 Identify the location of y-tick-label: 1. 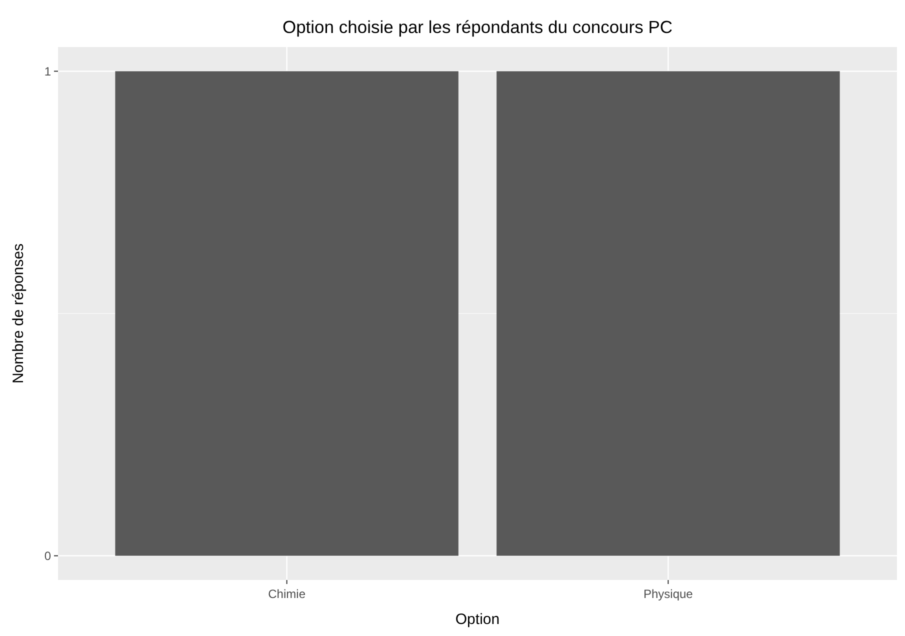
(48, 71).